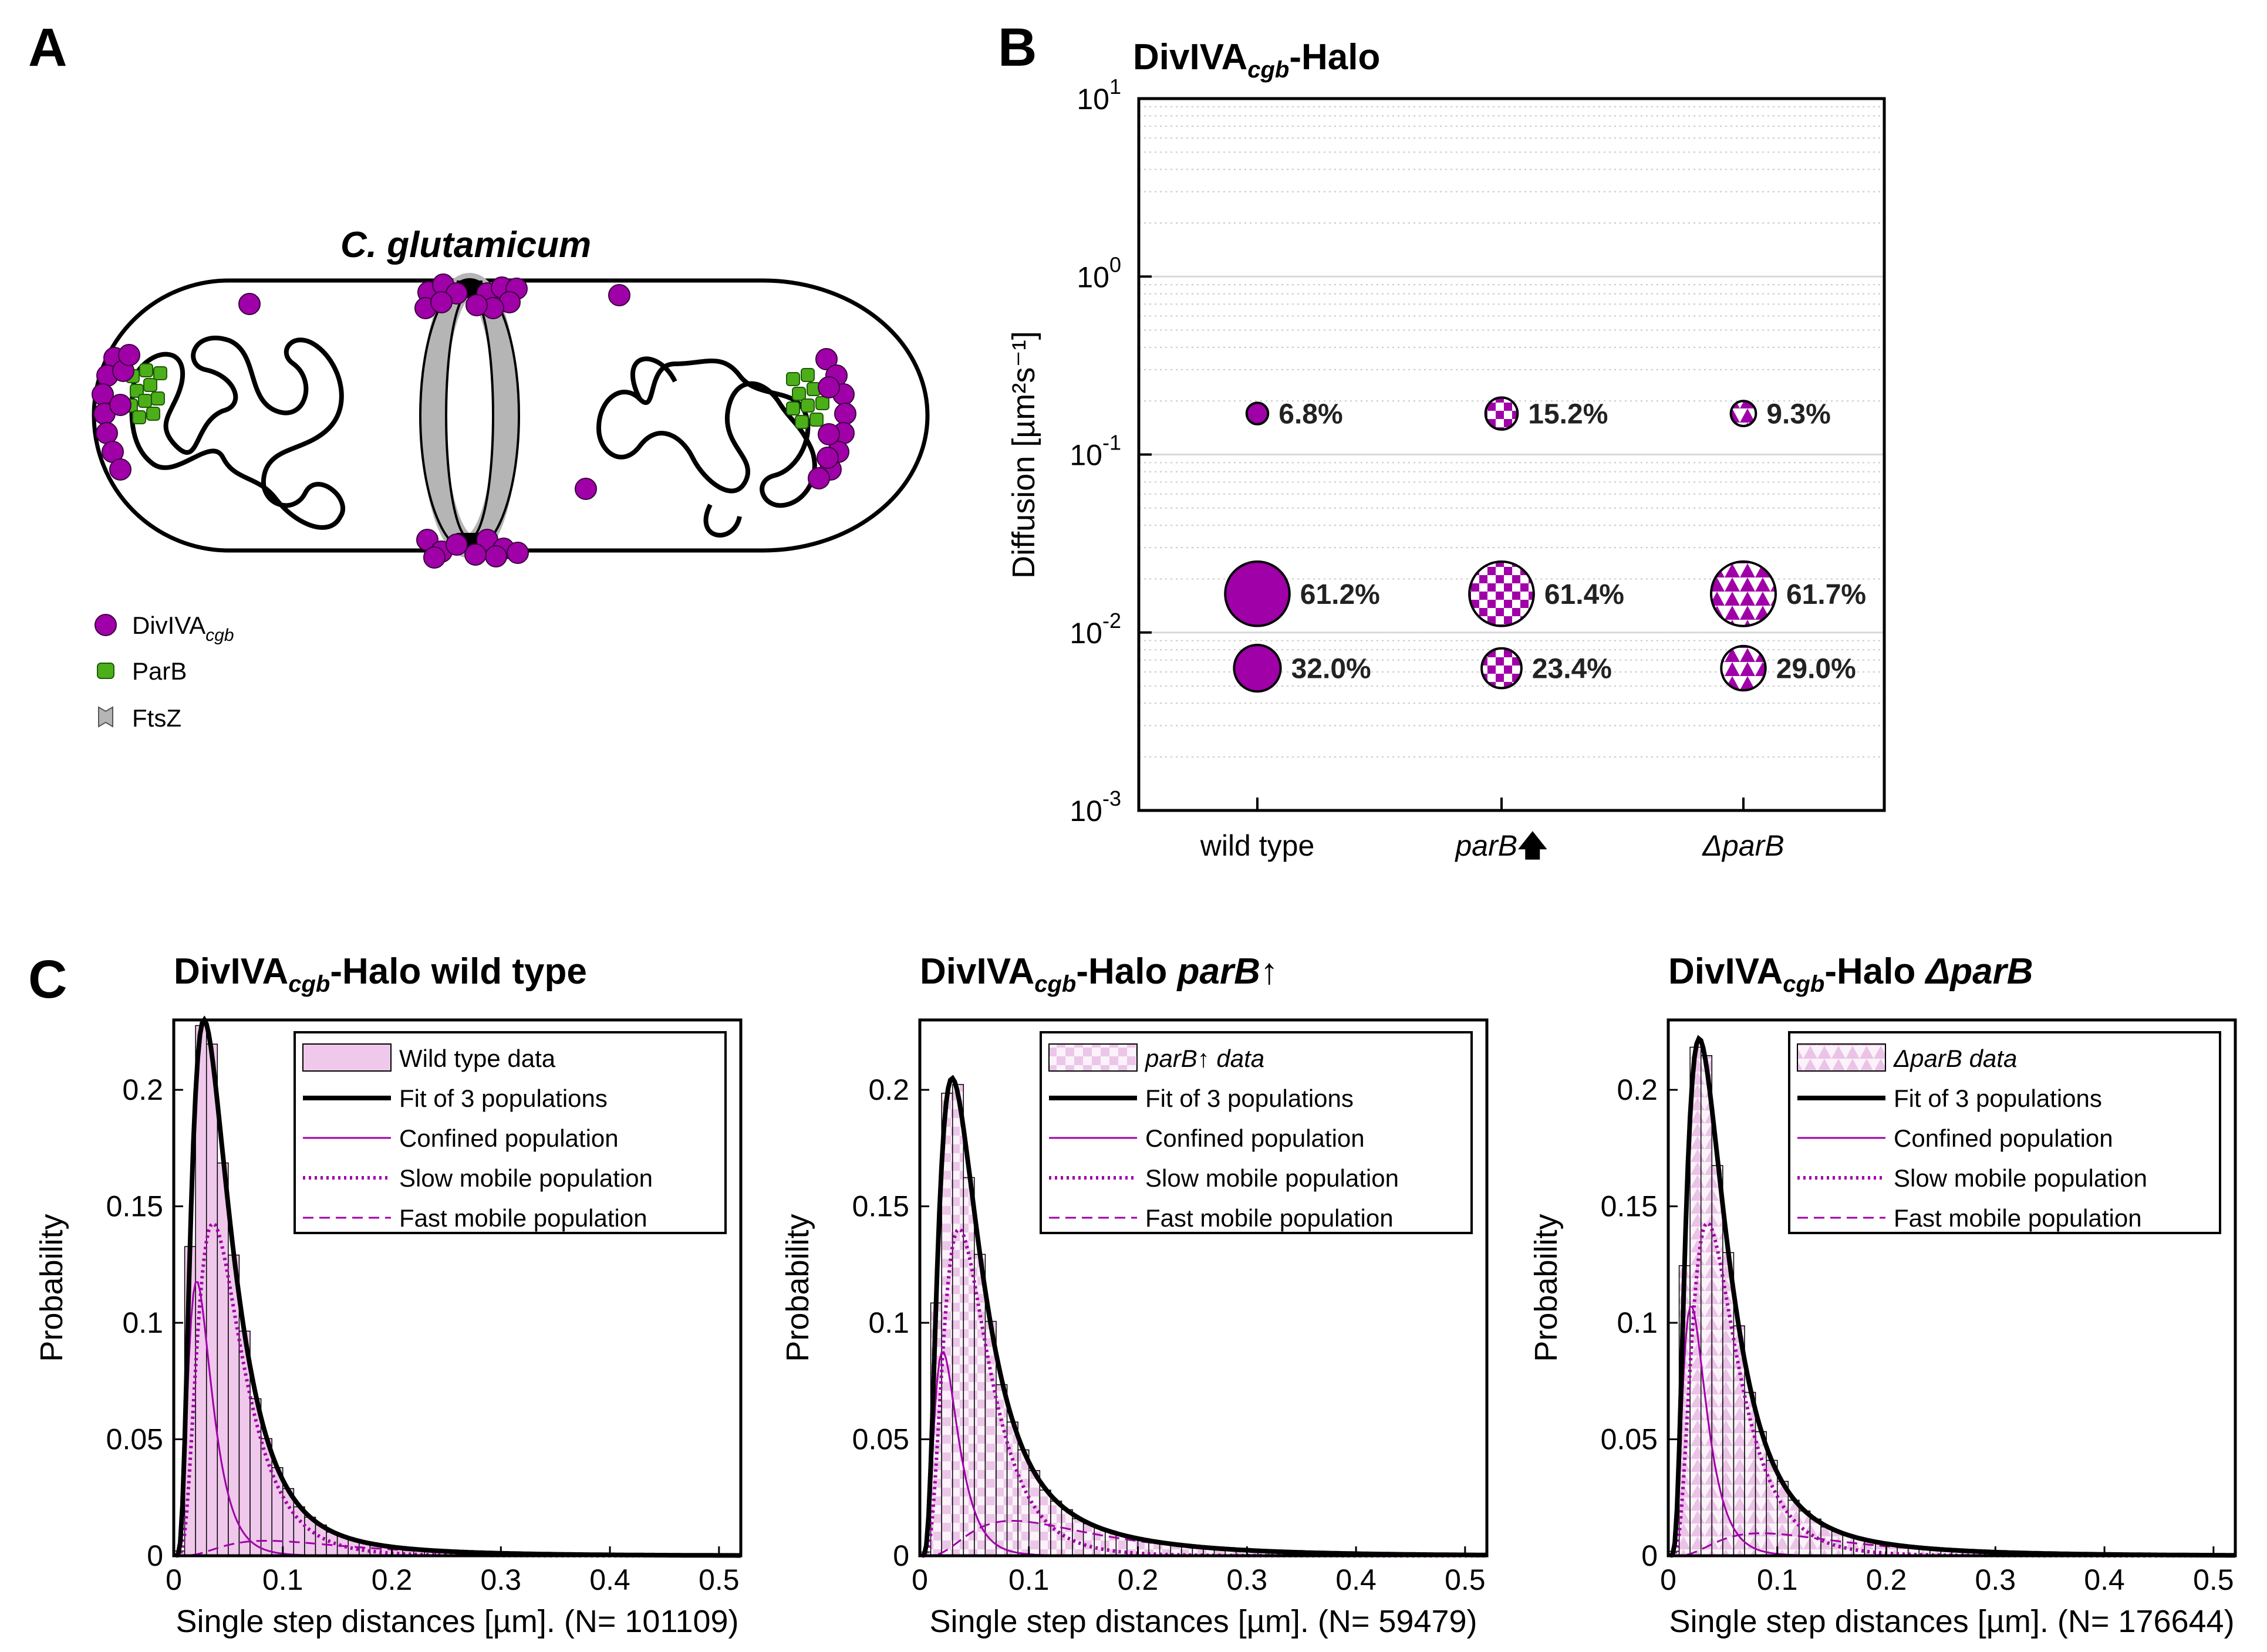 This screenshot has width=2267, height=1652. I want to click on panel-b-ticks: 10¹ 10⁰ 10⁻¹ 10⁻² 10⁻³, so click(1407, 451).